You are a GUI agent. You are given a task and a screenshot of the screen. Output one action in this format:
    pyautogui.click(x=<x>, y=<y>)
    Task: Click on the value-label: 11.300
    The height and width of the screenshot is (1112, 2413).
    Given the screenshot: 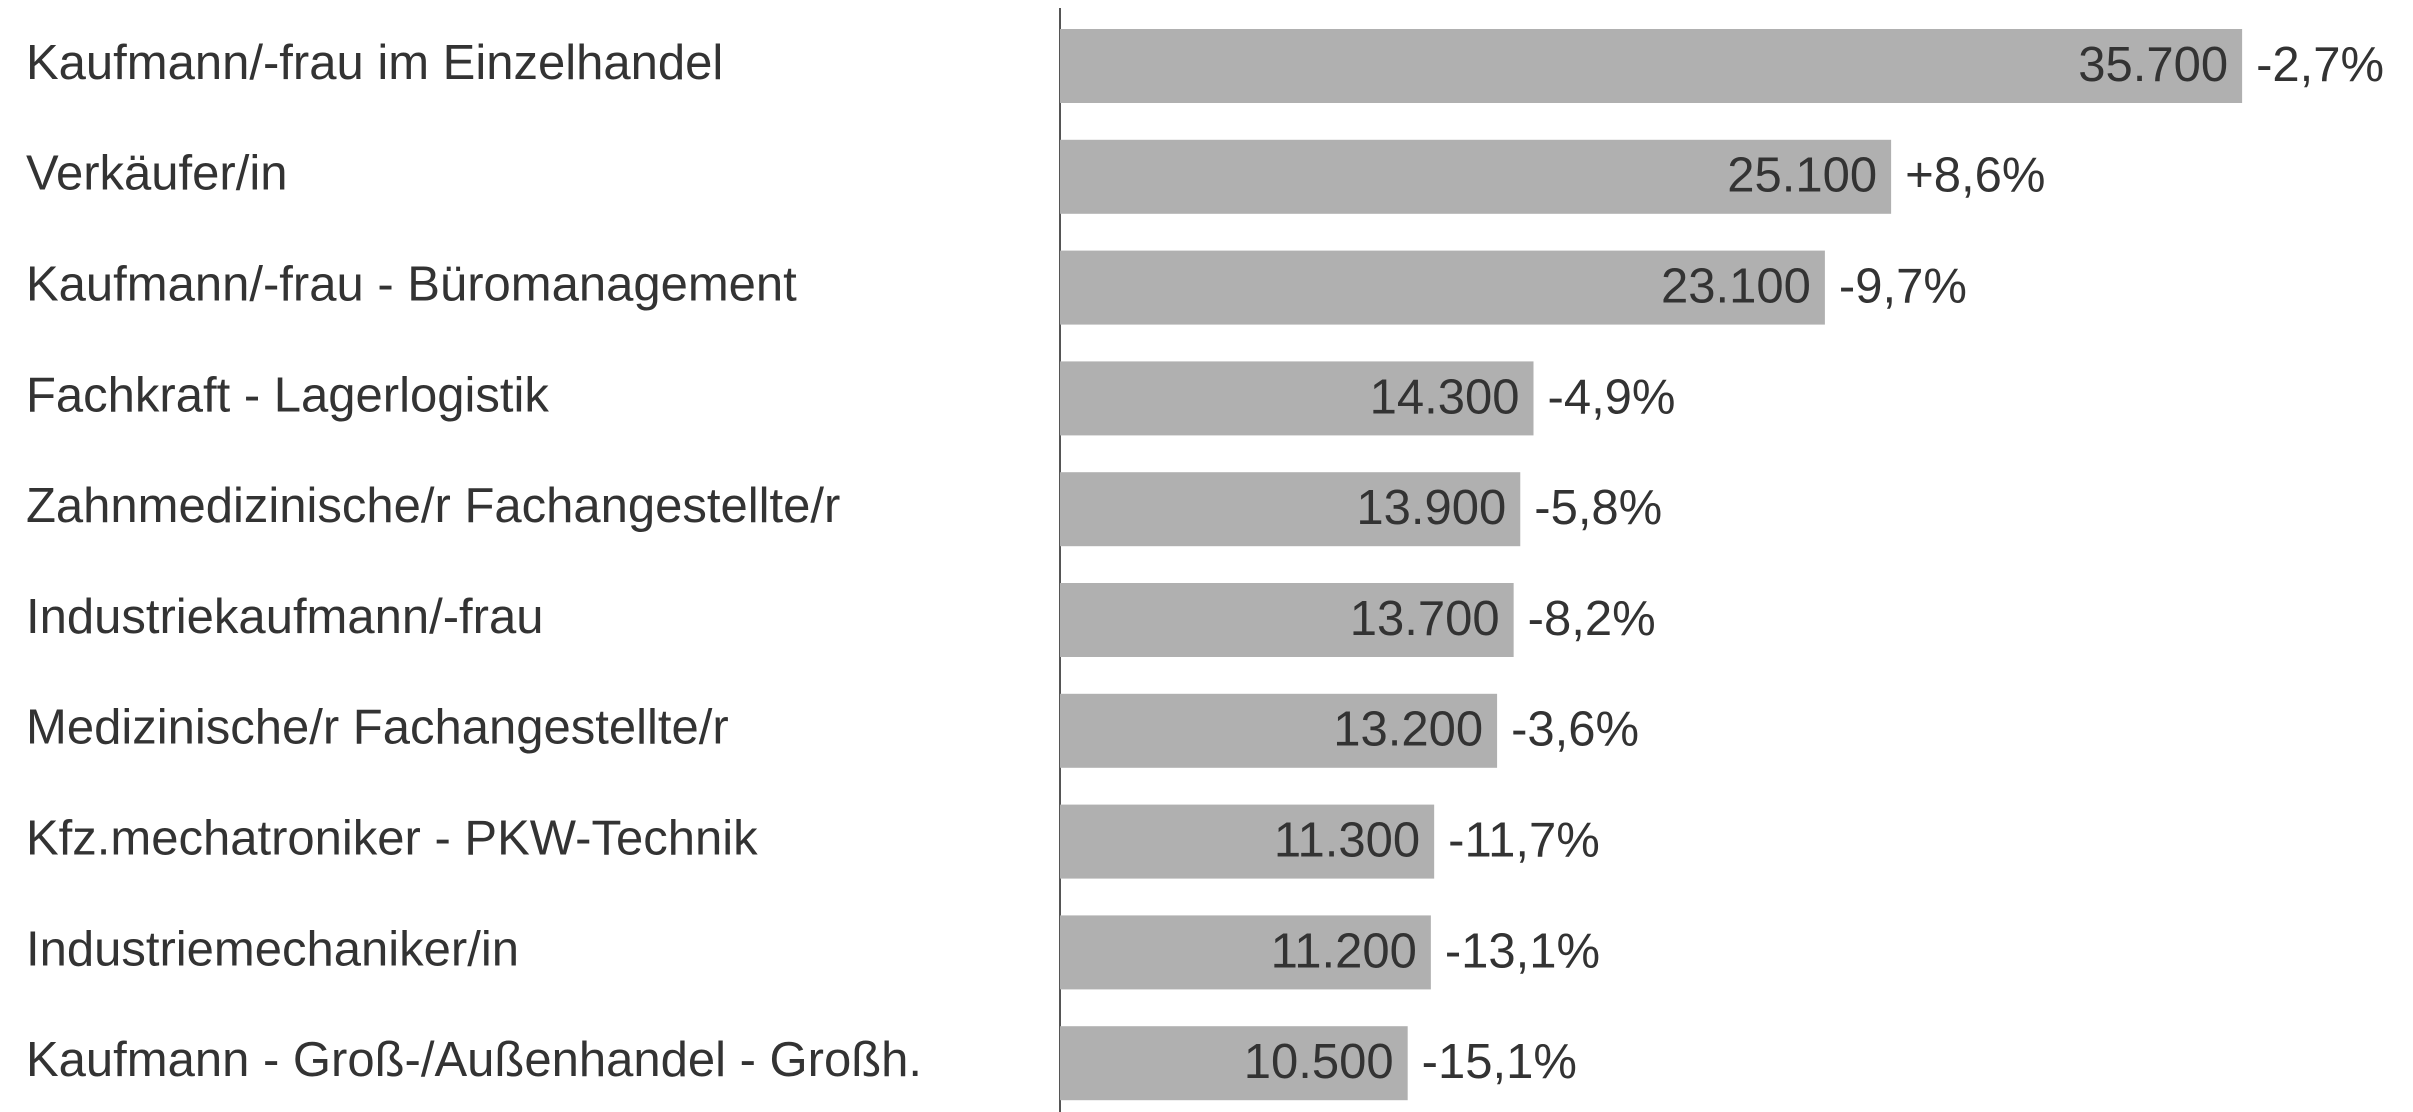 What is the action you would take?
    pyautogui.click(x=1347, y=841)
    